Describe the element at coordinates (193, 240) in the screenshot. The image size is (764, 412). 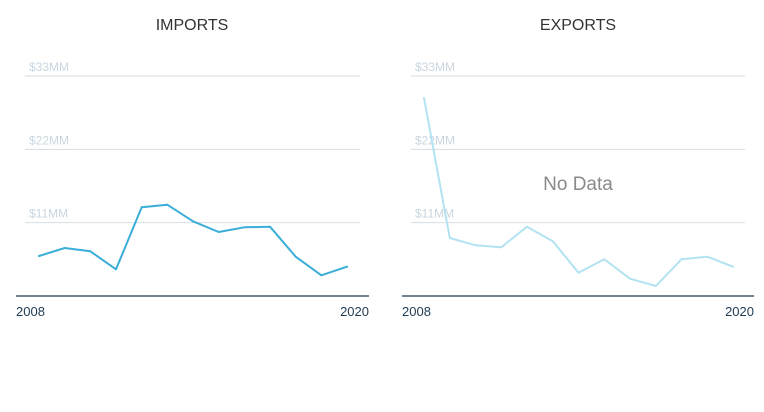
I see `series-line` at that location.